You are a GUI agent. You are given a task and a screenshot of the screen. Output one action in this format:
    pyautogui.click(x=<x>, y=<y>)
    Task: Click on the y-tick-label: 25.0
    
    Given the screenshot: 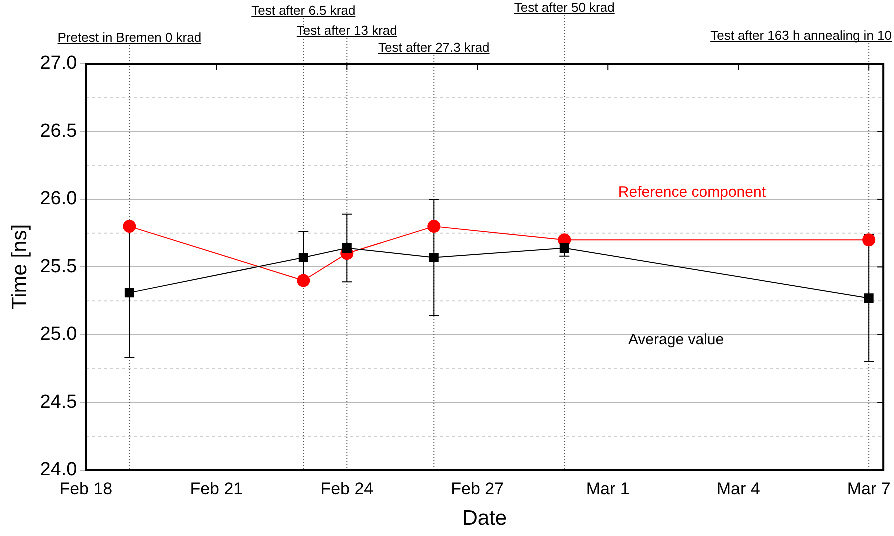 What is the action you would take?
    pyautogui.click(x=59, y=335)
    